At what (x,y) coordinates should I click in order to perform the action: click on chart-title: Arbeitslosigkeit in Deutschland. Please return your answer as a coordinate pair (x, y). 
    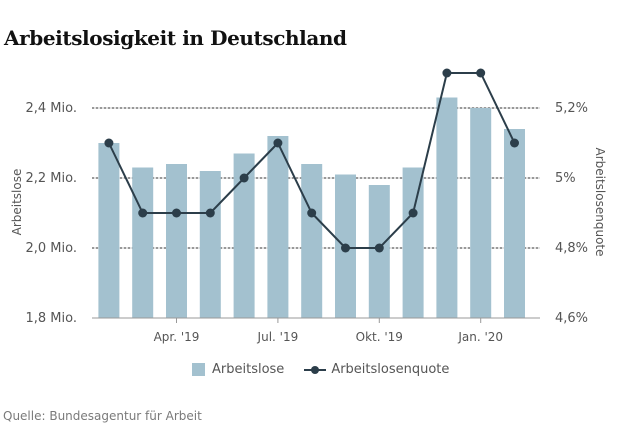
    Looking at the image, I should click on (175, 38).